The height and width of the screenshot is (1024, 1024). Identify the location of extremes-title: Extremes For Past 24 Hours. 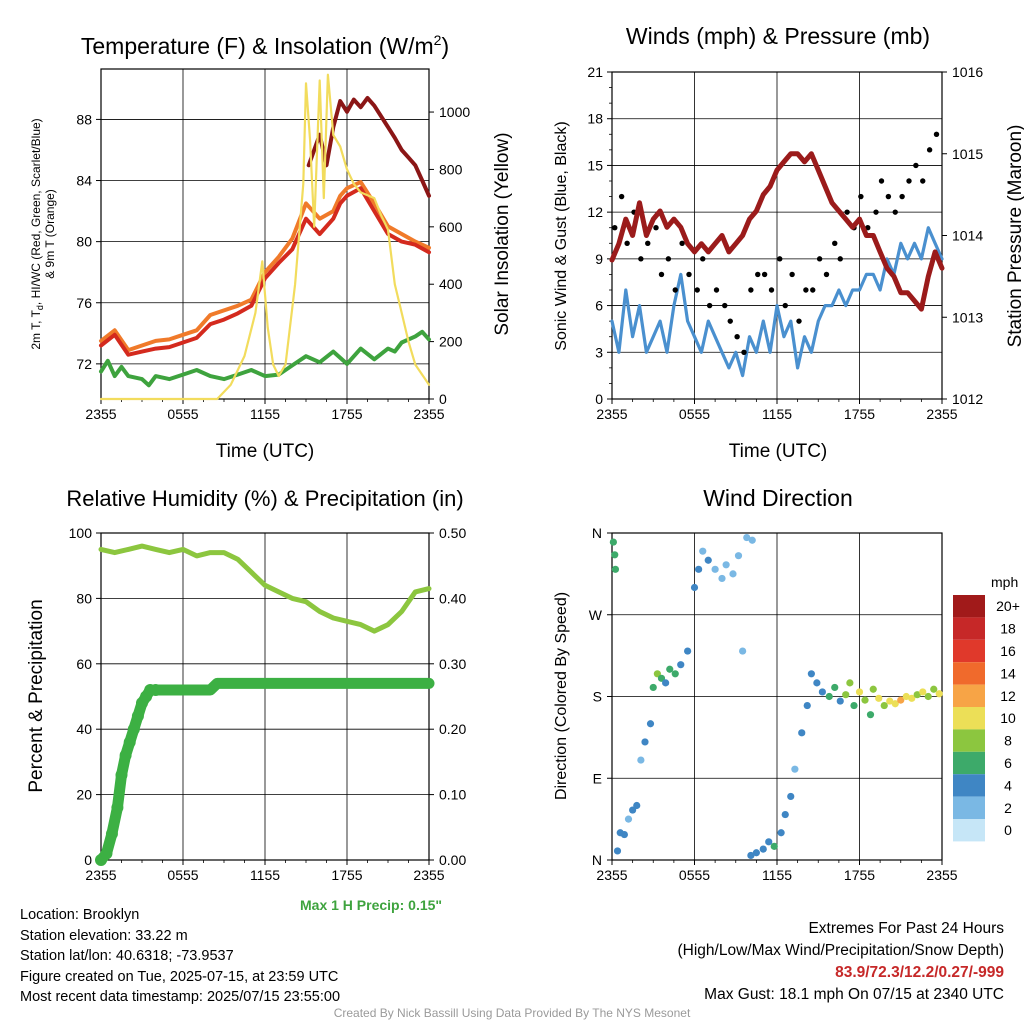
(906, 928).